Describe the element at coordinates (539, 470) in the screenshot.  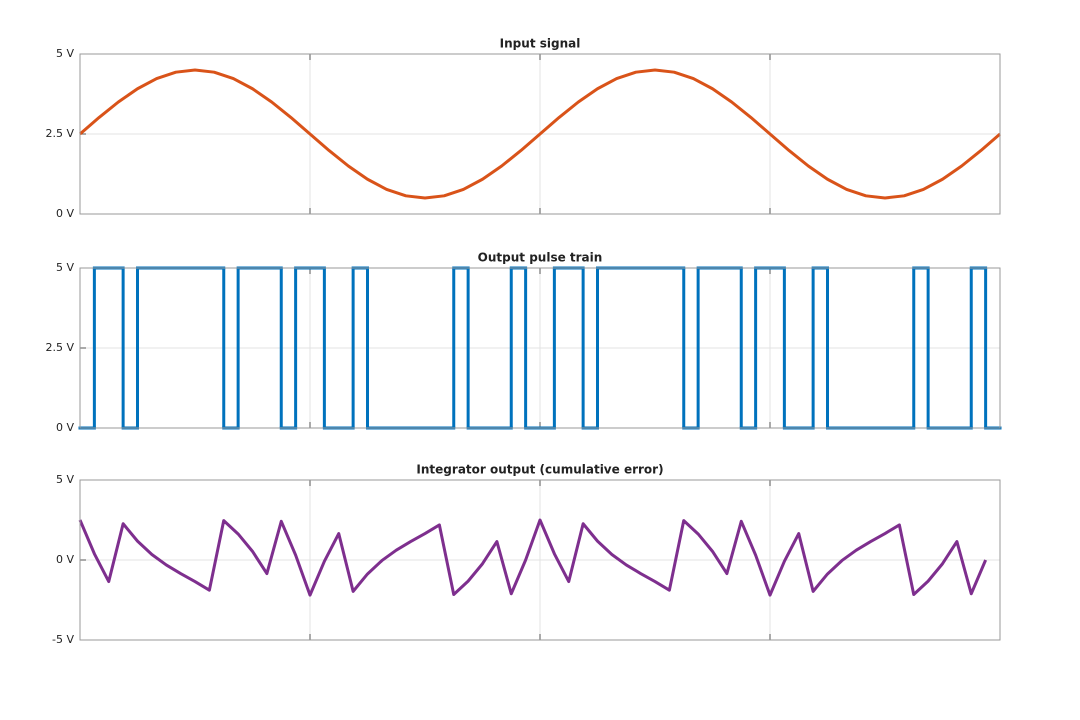
I see `chart-title: Integrator output (cumulative error)` at that location.